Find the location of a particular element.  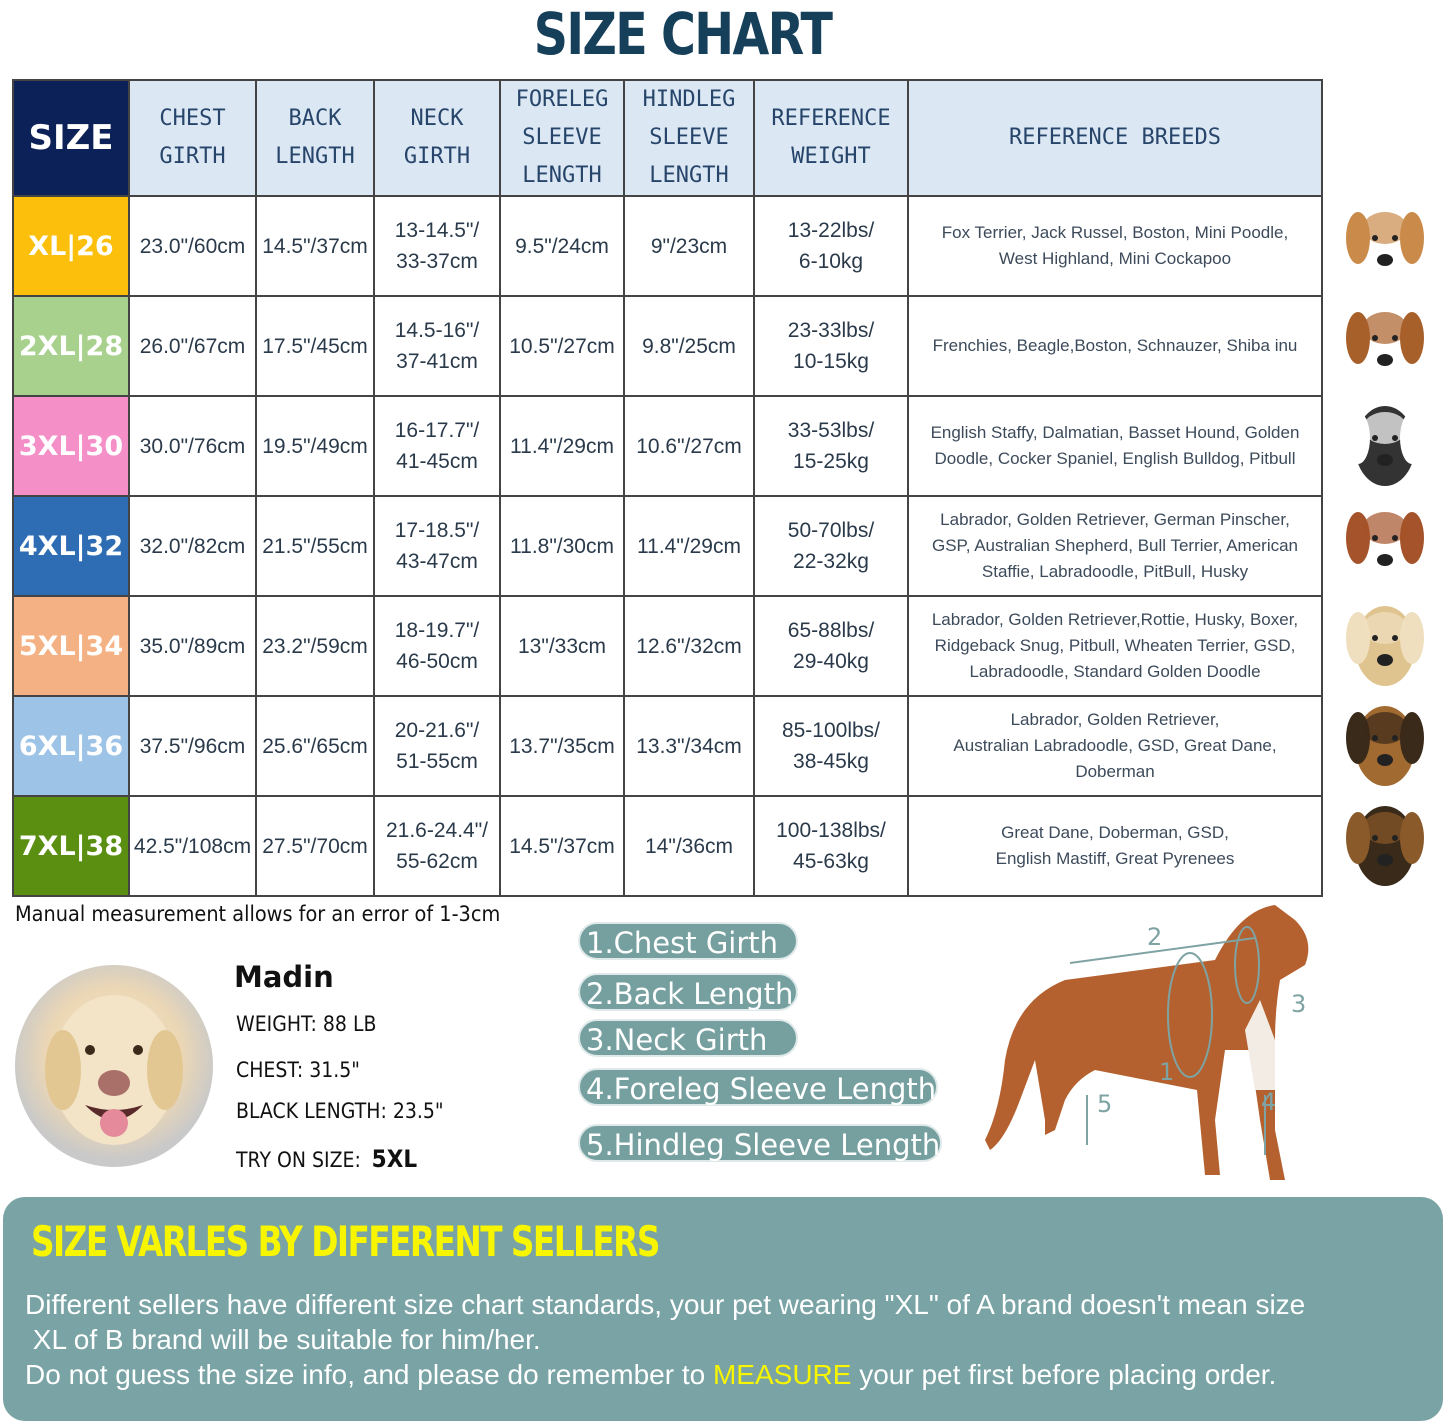

weight-line: 29-40kg is located at coordinates (831, 661).